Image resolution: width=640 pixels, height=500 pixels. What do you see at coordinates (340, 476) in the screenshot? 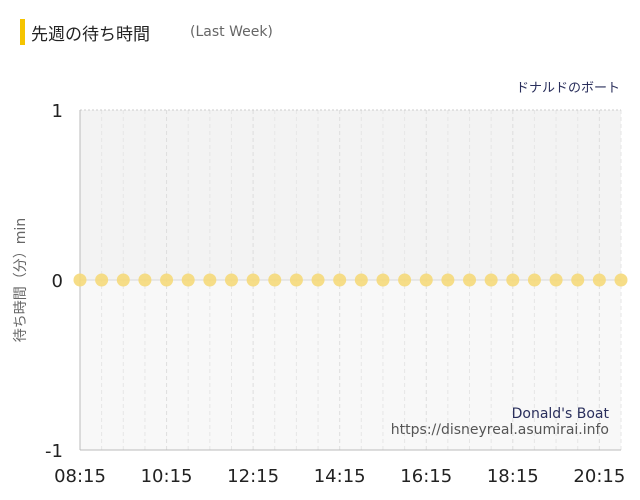
I see `x-tick-label: 14:15` at bounding box center [340, 476].